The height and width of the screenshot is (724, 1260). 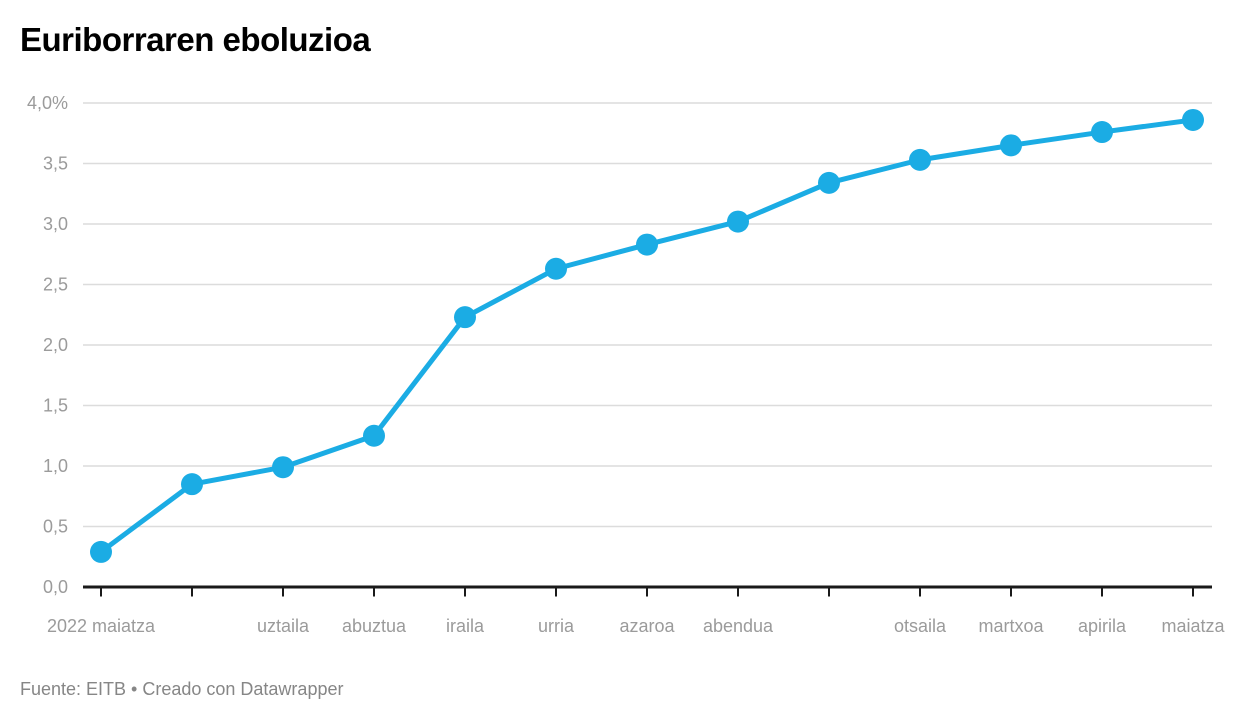 I want to click on x-axis-label: apirila, so click(x=1102, y=626).